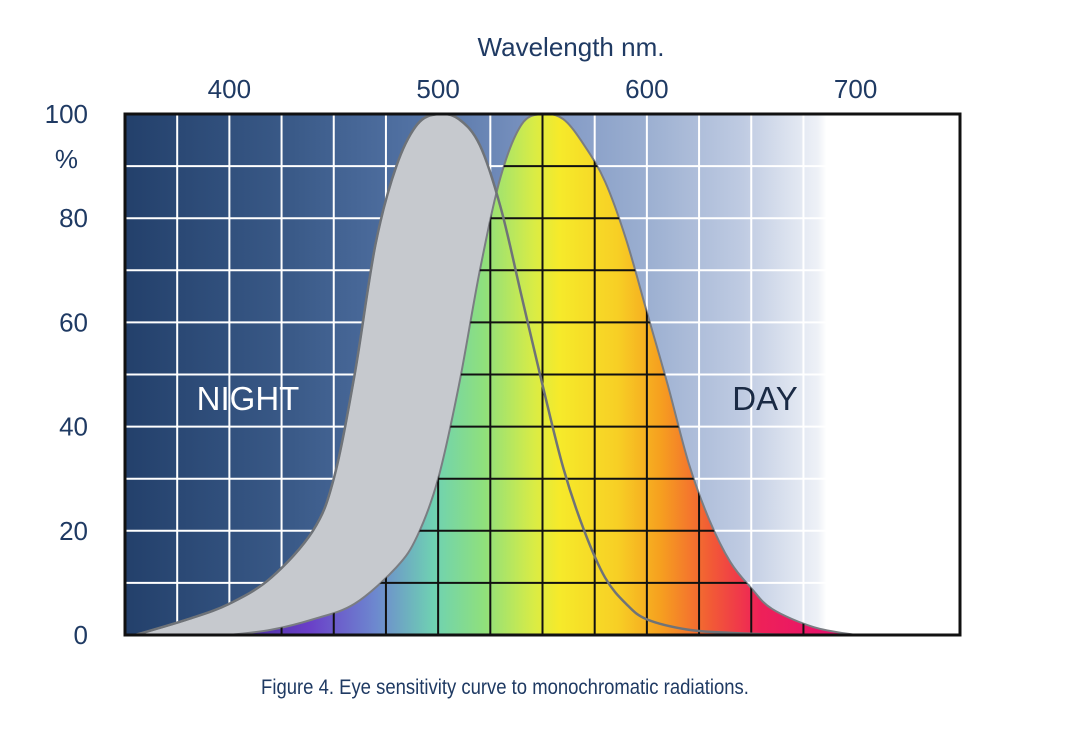 The width and height of the screenshot is (1076, 731). Describe the element at coordinates (66, 374) in the screenshot. I see `y-tick-labels: 0 20 40 60 80 100` at that location.